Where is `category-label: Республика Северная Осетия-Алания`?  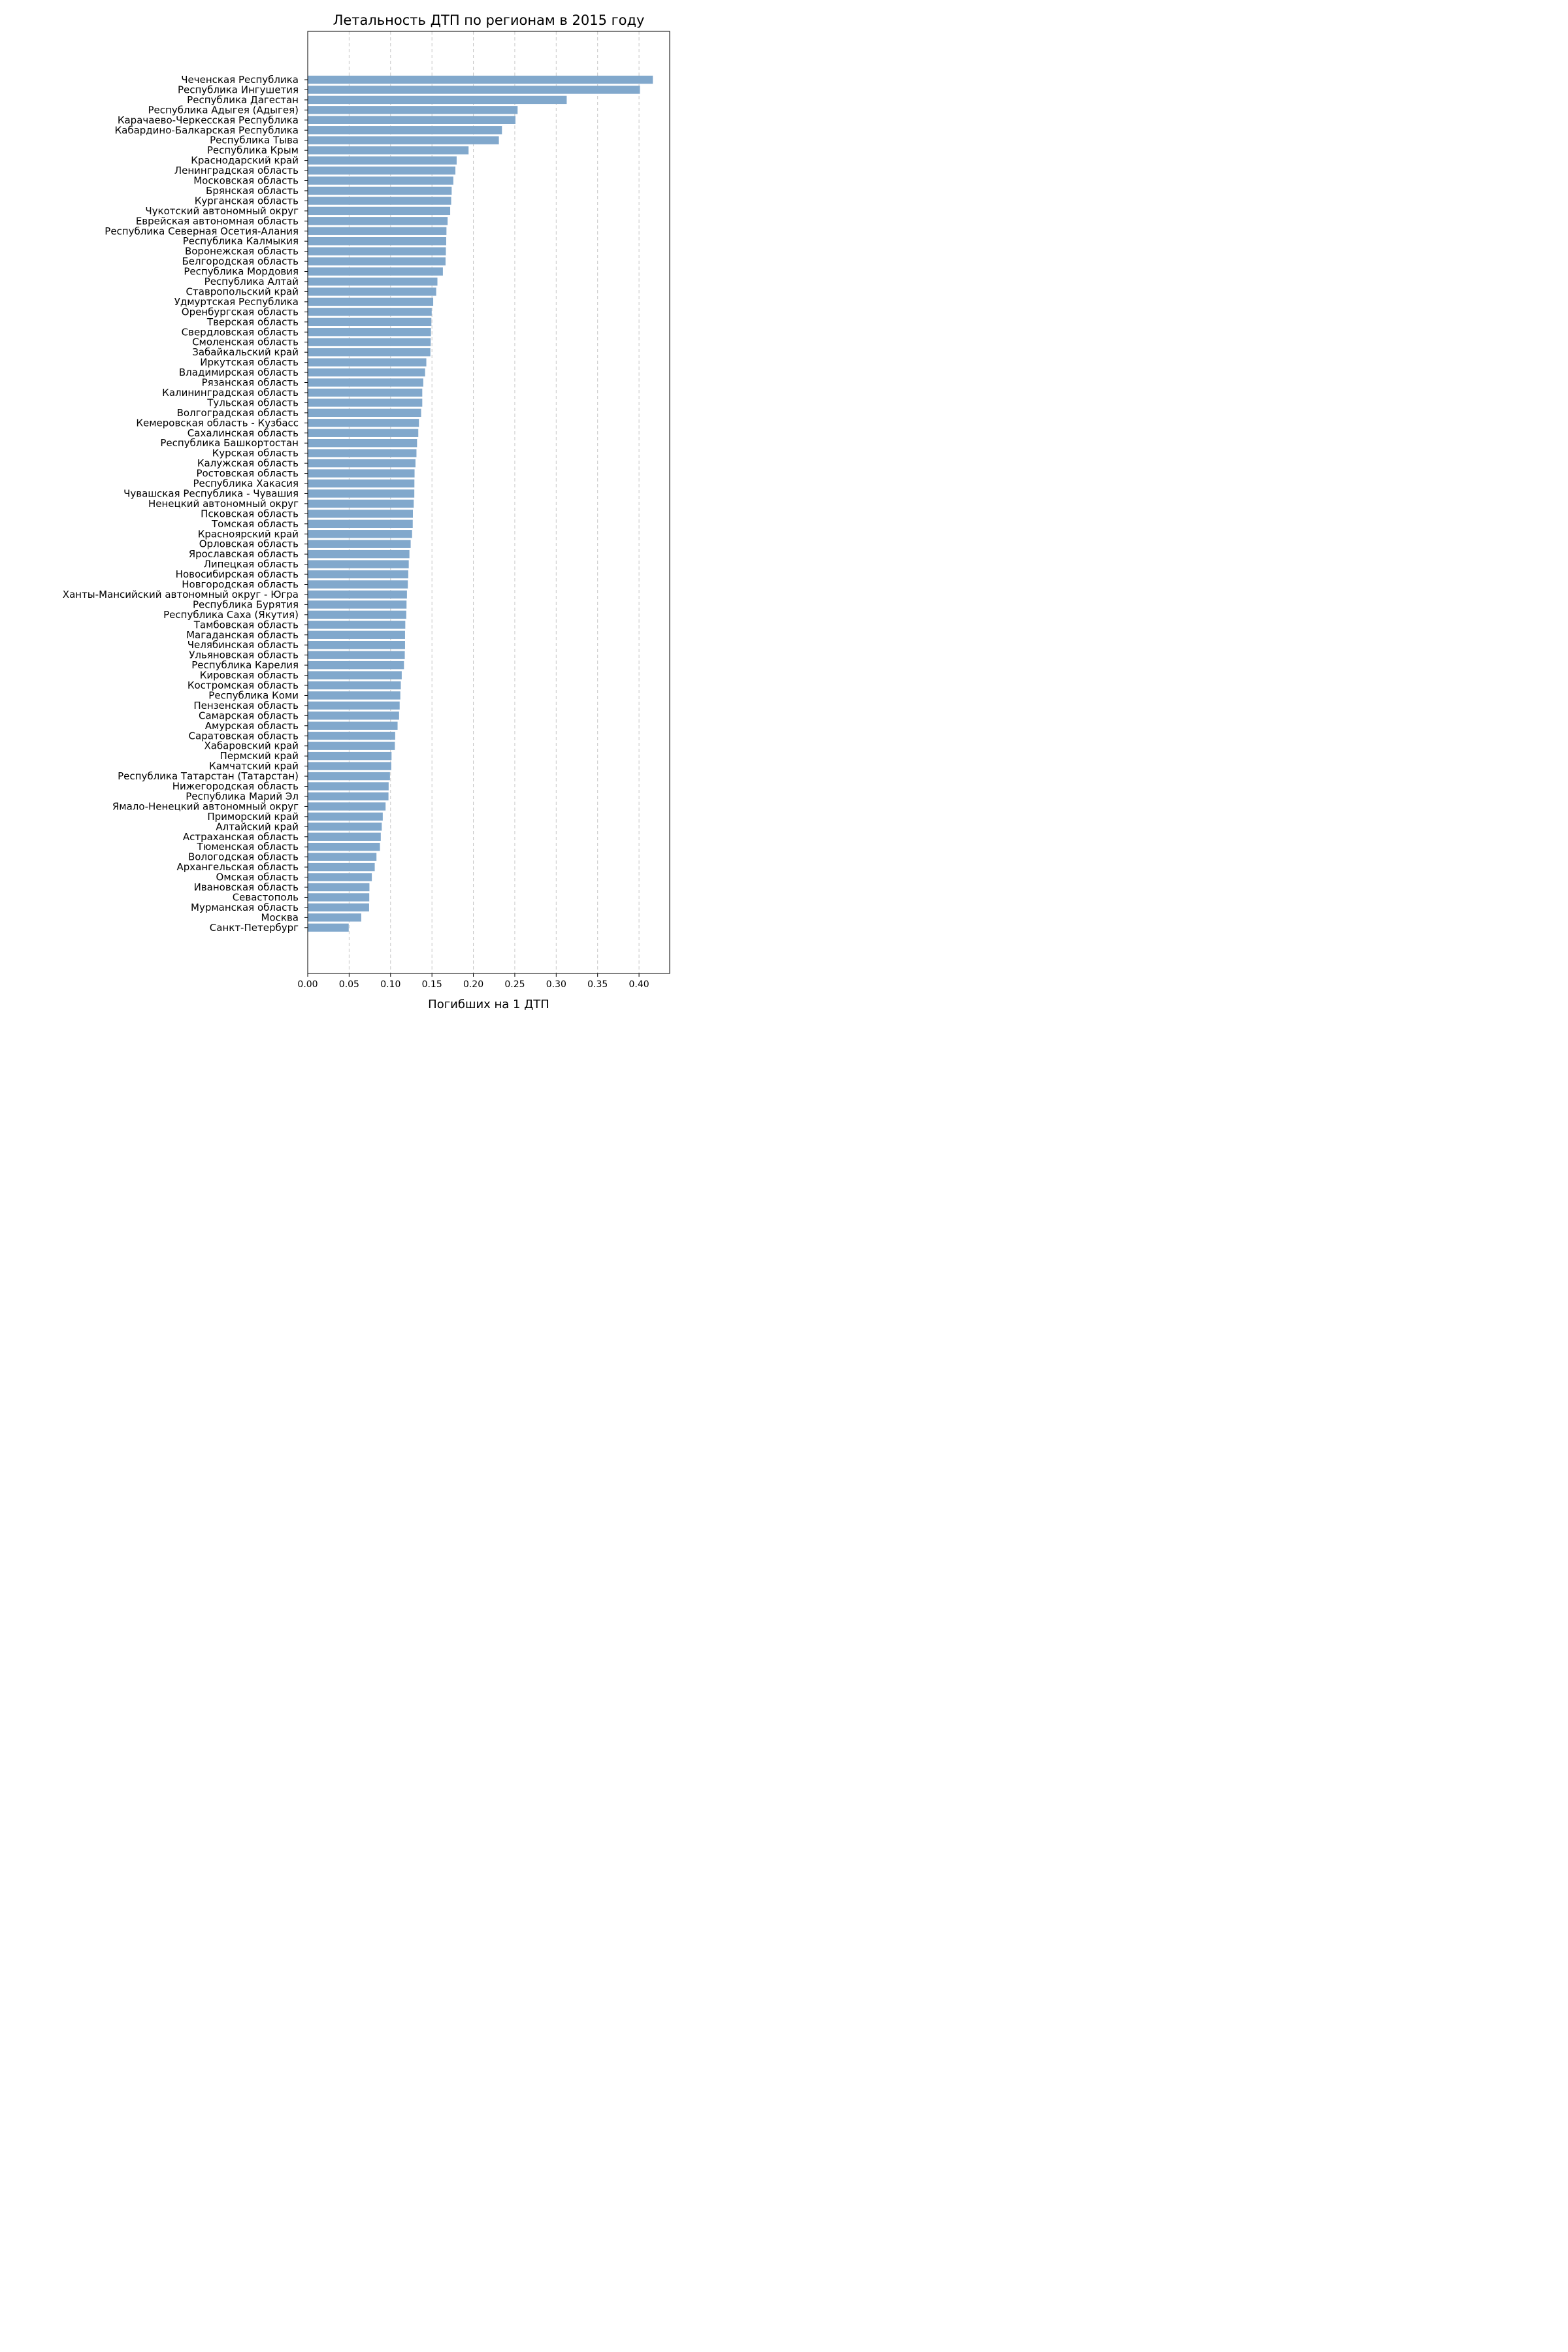 category-label: Республика Северная Осетия-Алания is located at coordinates (202, 231).